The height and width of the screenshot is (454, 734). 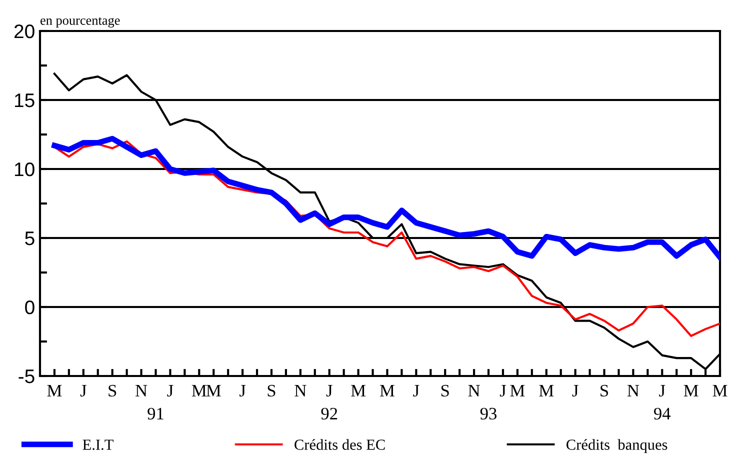 I want to click on y-tick-label: 0, so click(x=29, y=307).